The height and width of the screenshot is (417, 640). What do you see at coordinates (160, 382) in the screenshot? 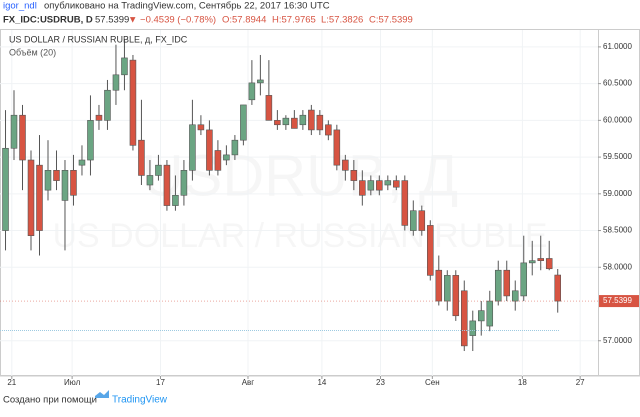
I see `x-tick-label: 17` at bounding box center [160, 382].